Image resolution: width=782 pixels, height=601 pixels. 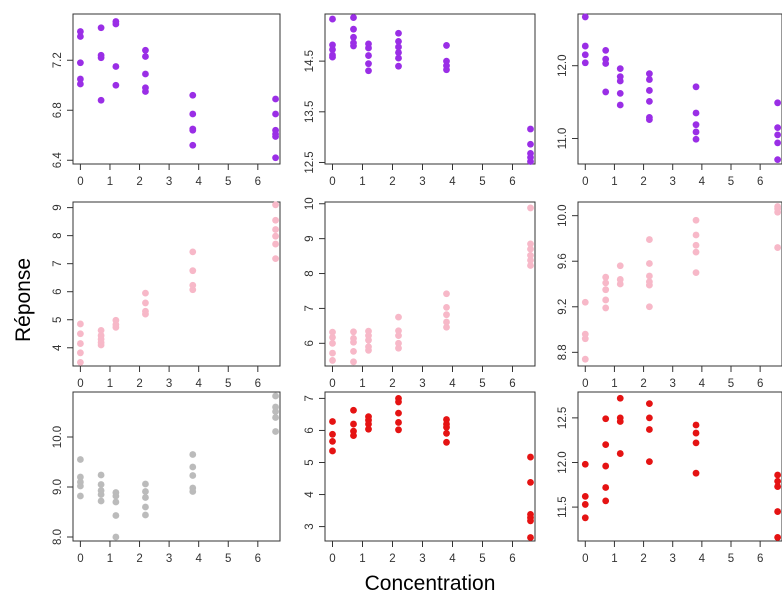 What do you see at coordinates (563, 352) in the screenshot?
I see `y-tick-label: 8.8` at bounding box center [563, 352].